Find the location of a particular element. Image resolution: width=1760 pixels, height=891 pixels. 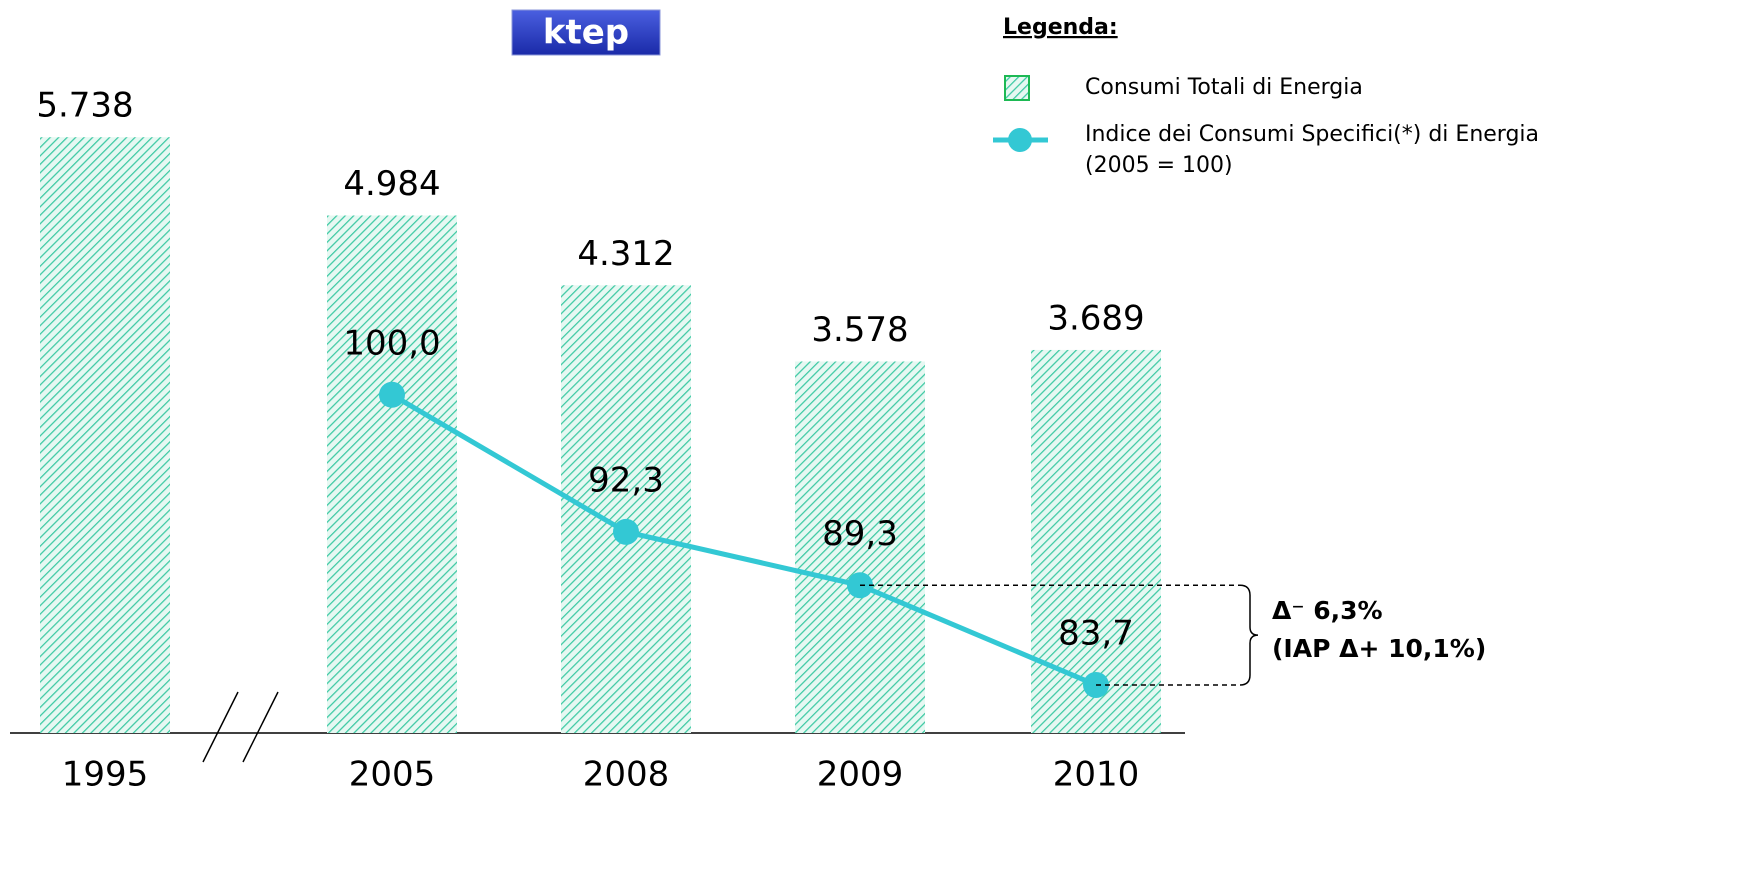

annotation: (IAP Δ+ 10,1%) is located at coordinates (1379, 648).